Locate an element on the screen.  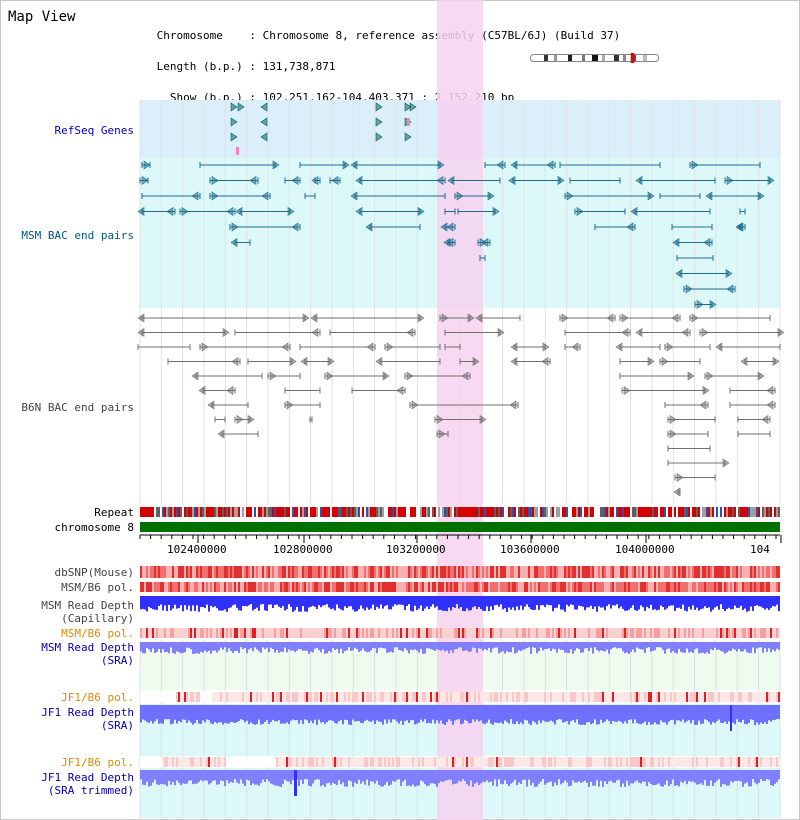
axis-tick-label: 103600000 is located at coordinates (530, 549).